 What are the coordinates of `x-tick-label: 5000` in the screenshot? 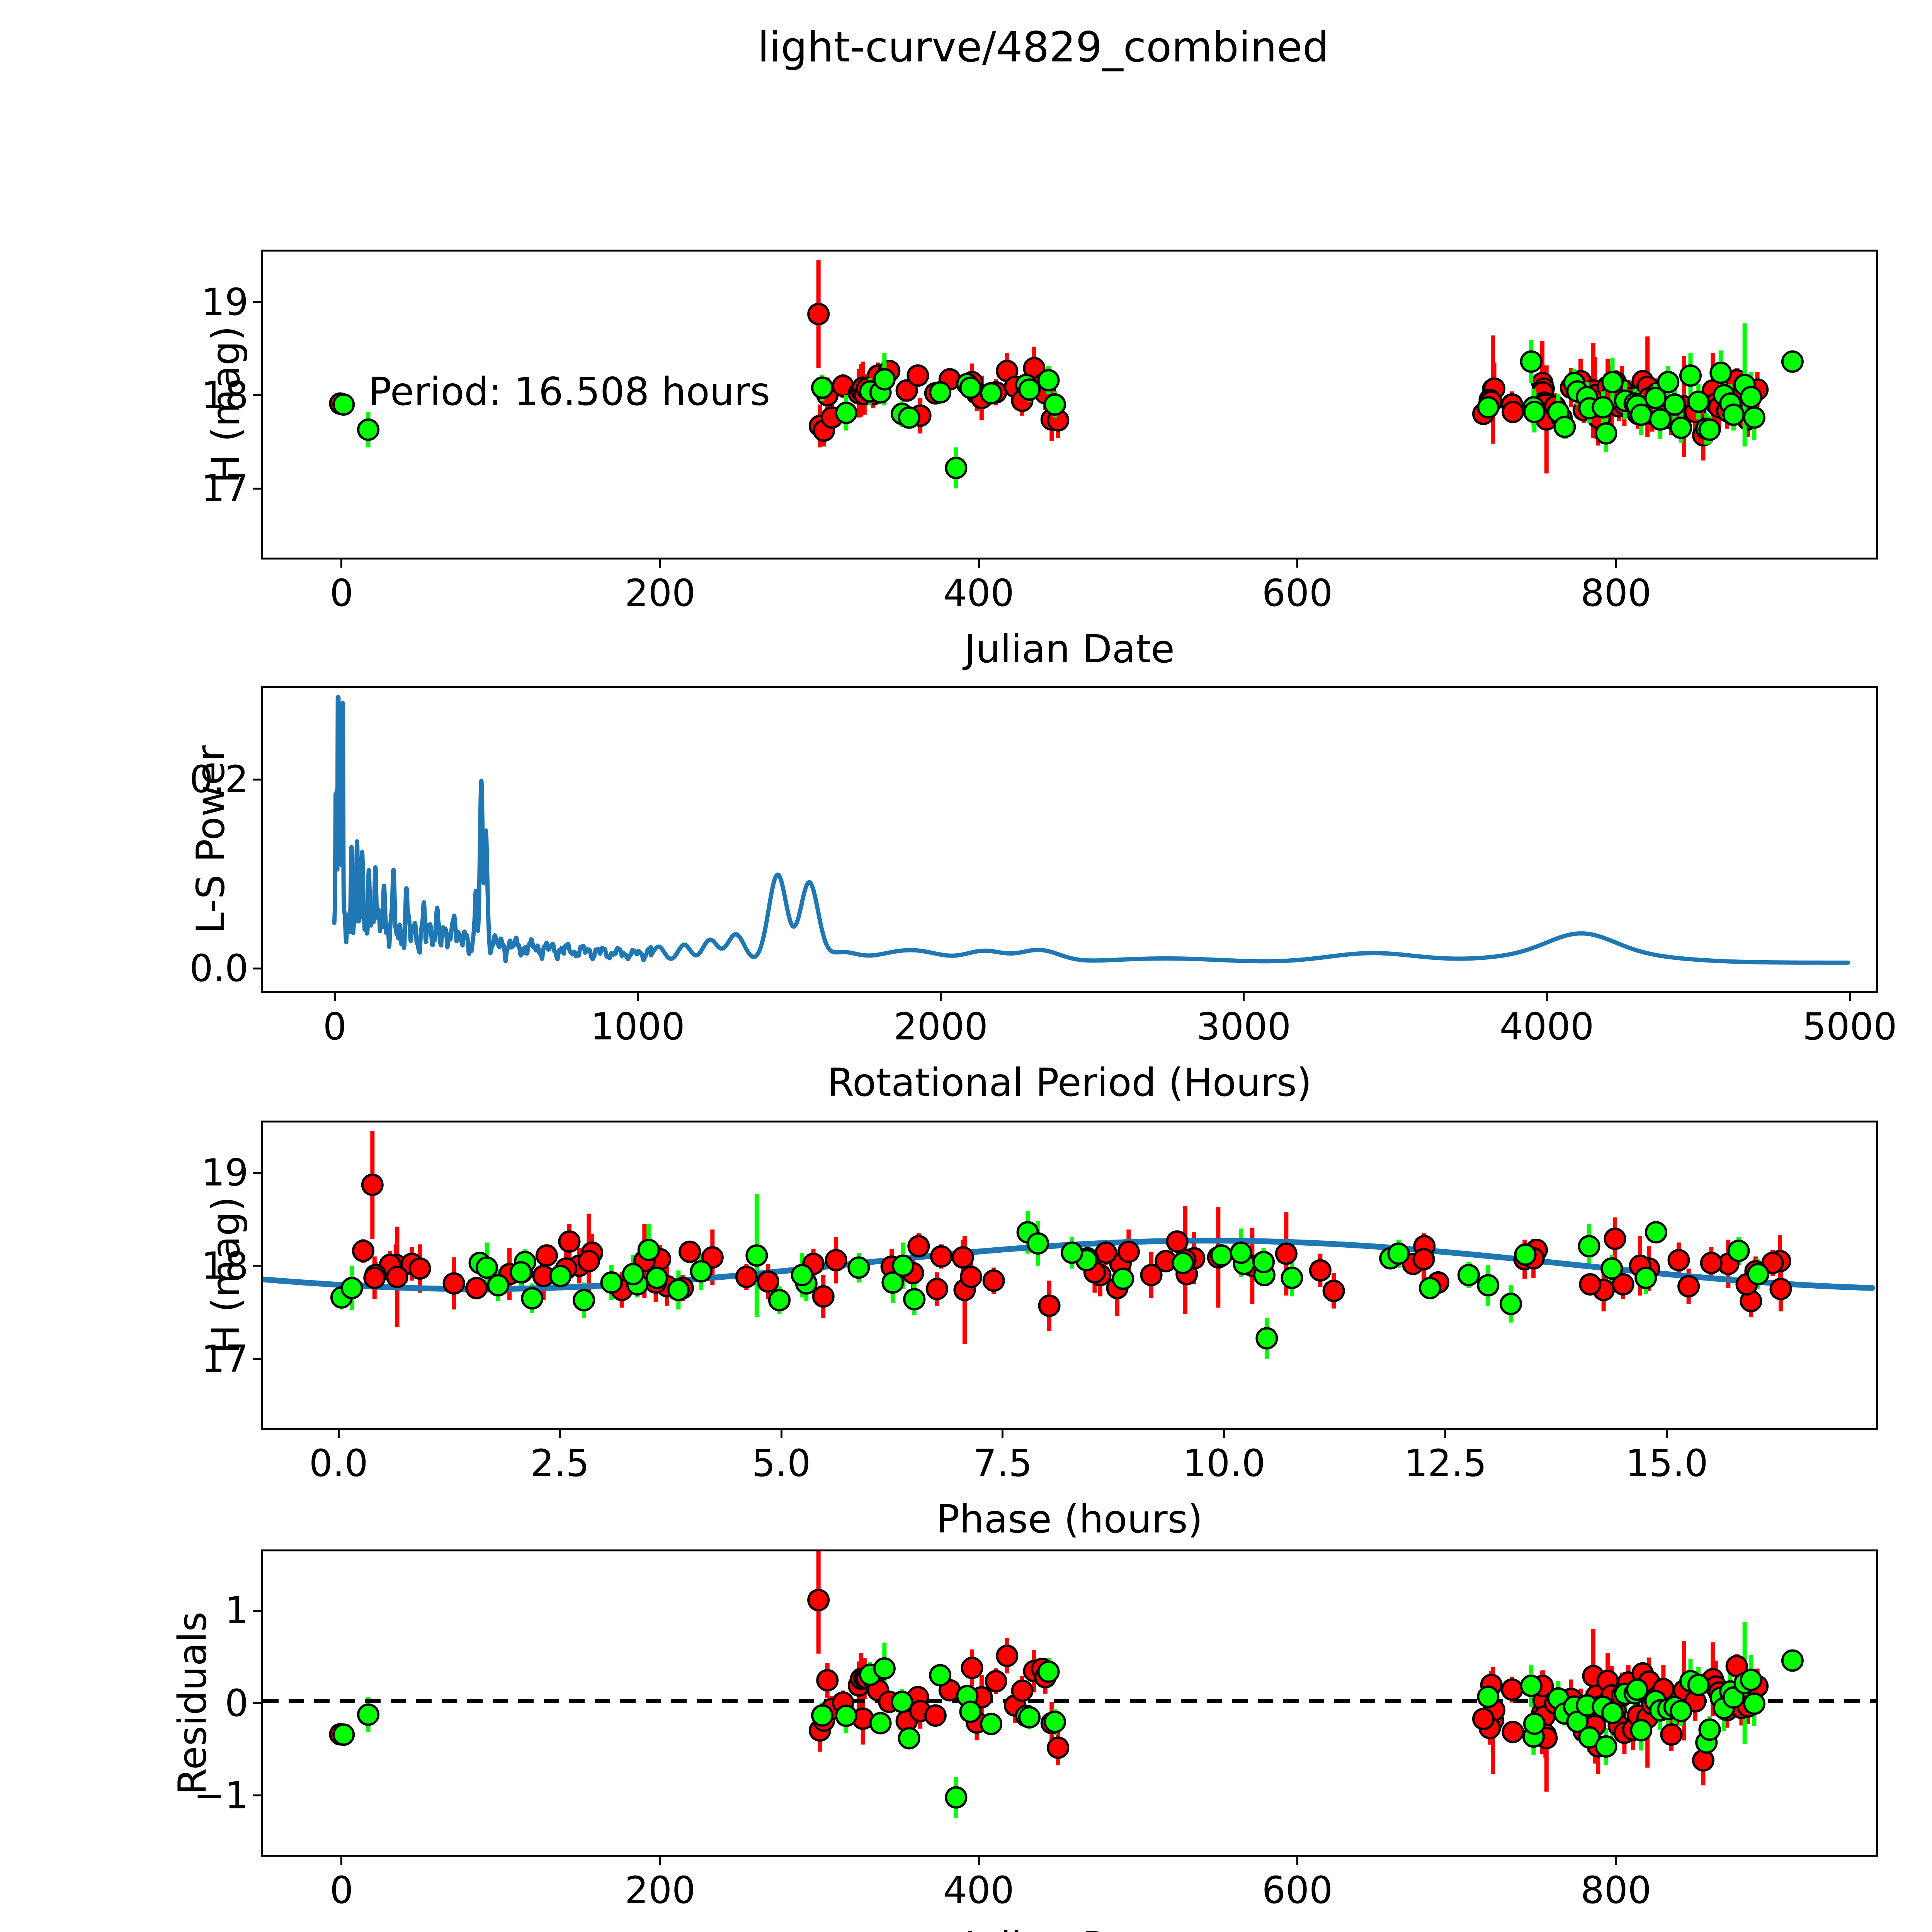 It's located at (1850, 1027).